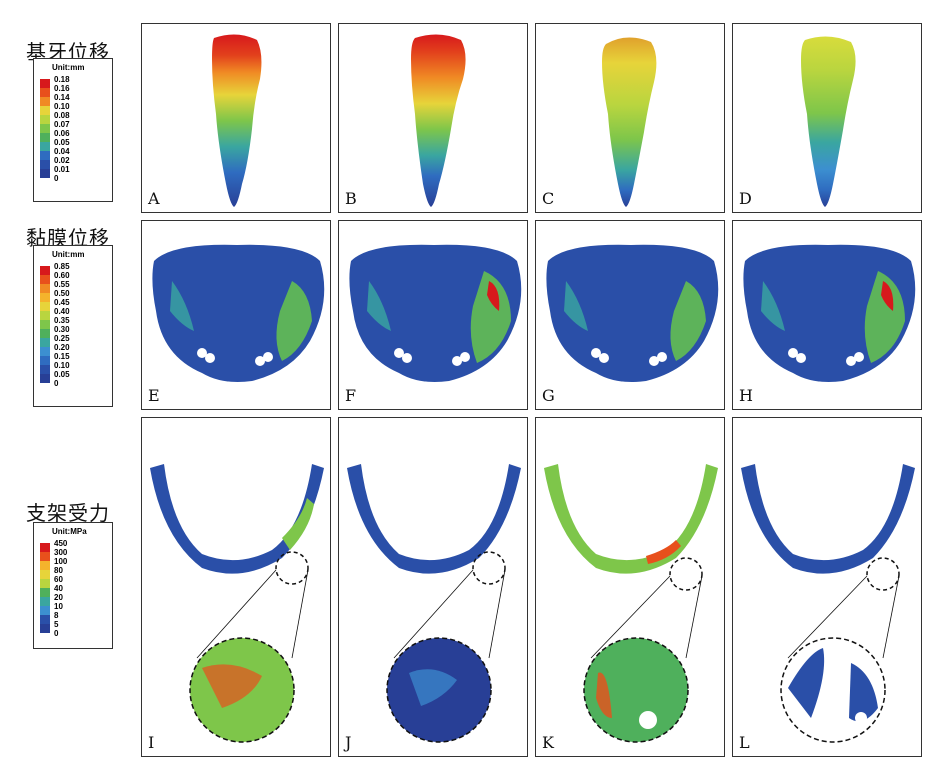 The image size is (946, 775). What do you see at coordinates (62, 151) in the screenshot?
I see `legend-tick-label: 0.04` at bounding box center [62, 151].